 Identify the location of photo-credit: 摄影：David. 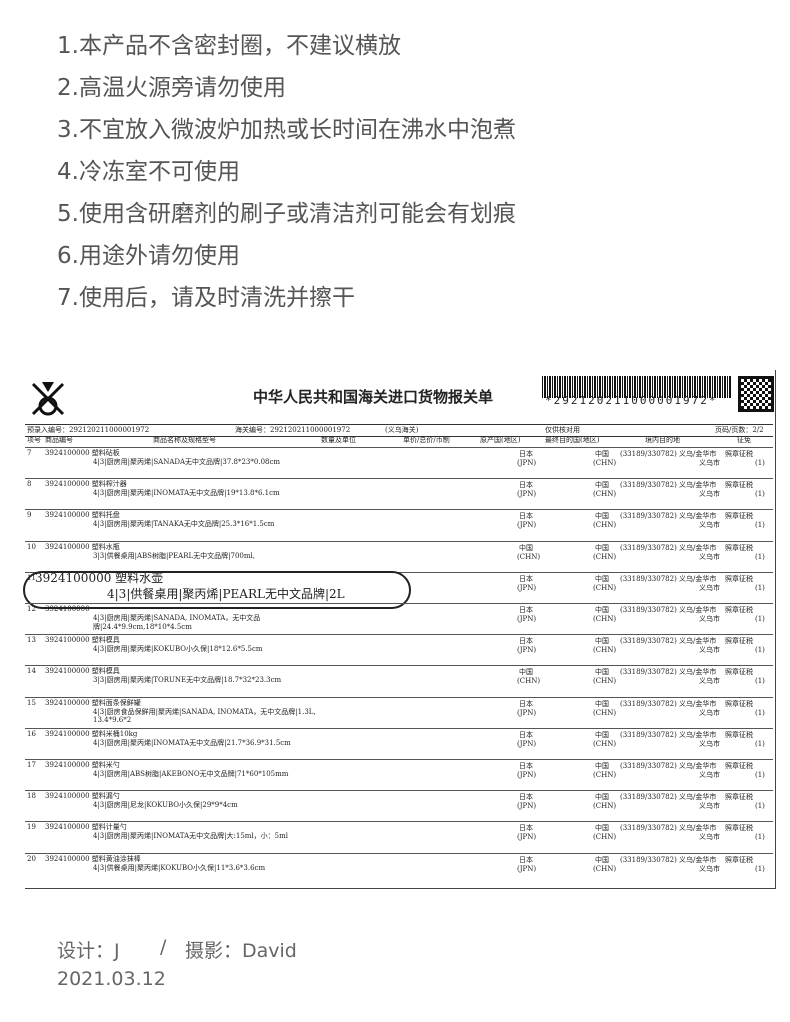
(241, 951).